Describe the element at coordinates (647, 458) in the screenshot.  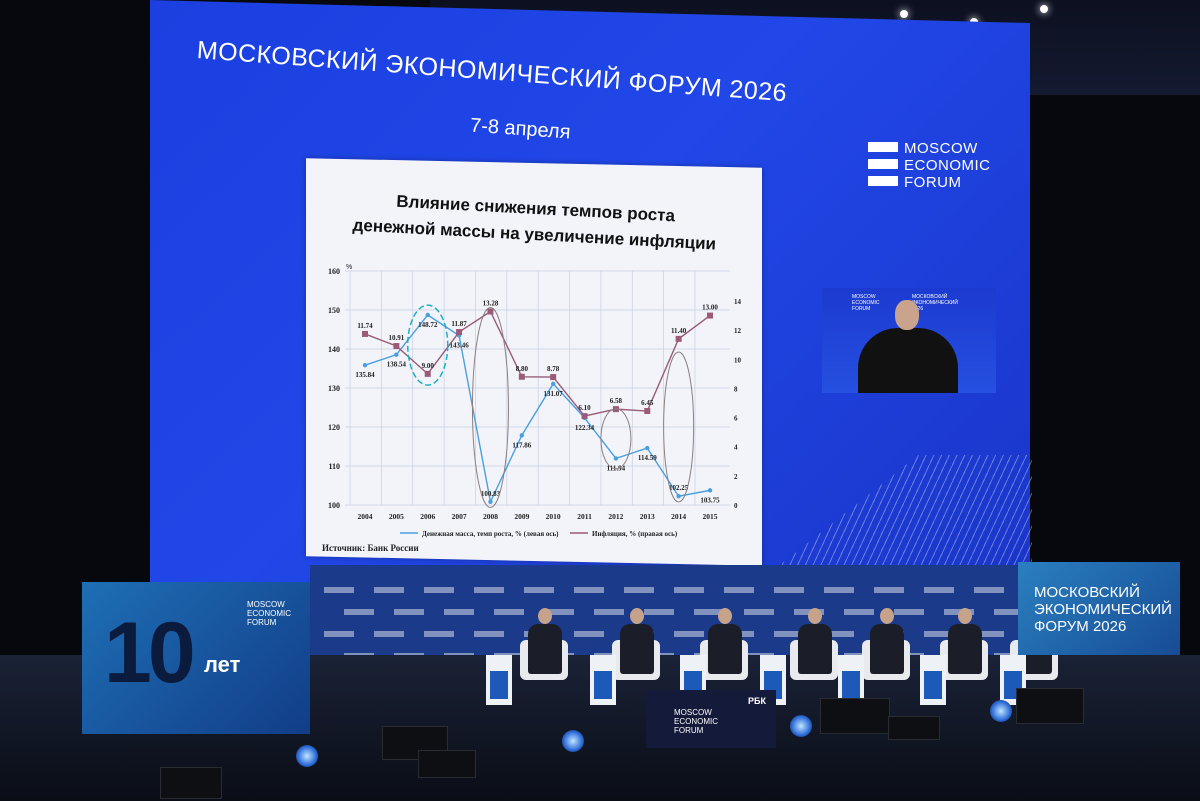
I see `data-label: 114.59` at that location.